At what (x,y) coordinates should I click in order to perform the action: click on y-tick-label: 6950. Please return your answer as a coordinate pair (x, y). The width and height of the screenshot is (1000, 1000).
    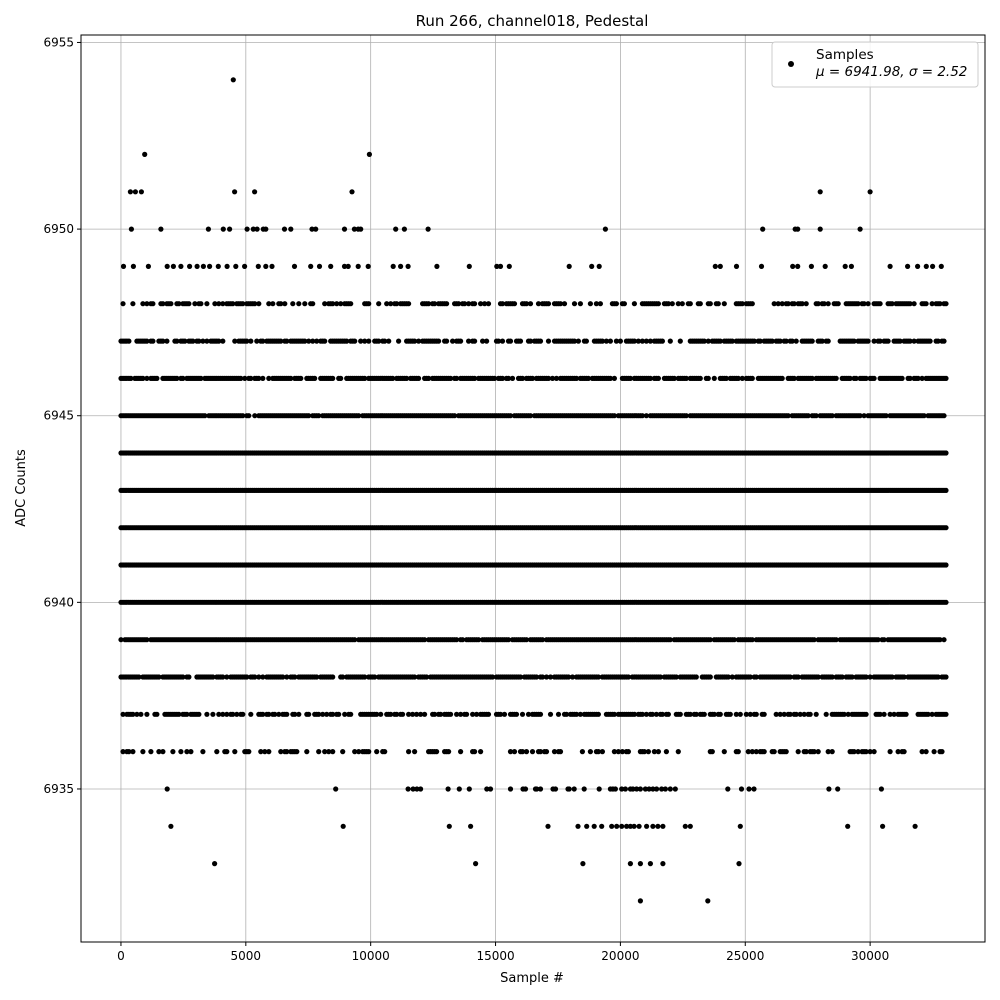
    Looking at the image, I should click on (58, 229).